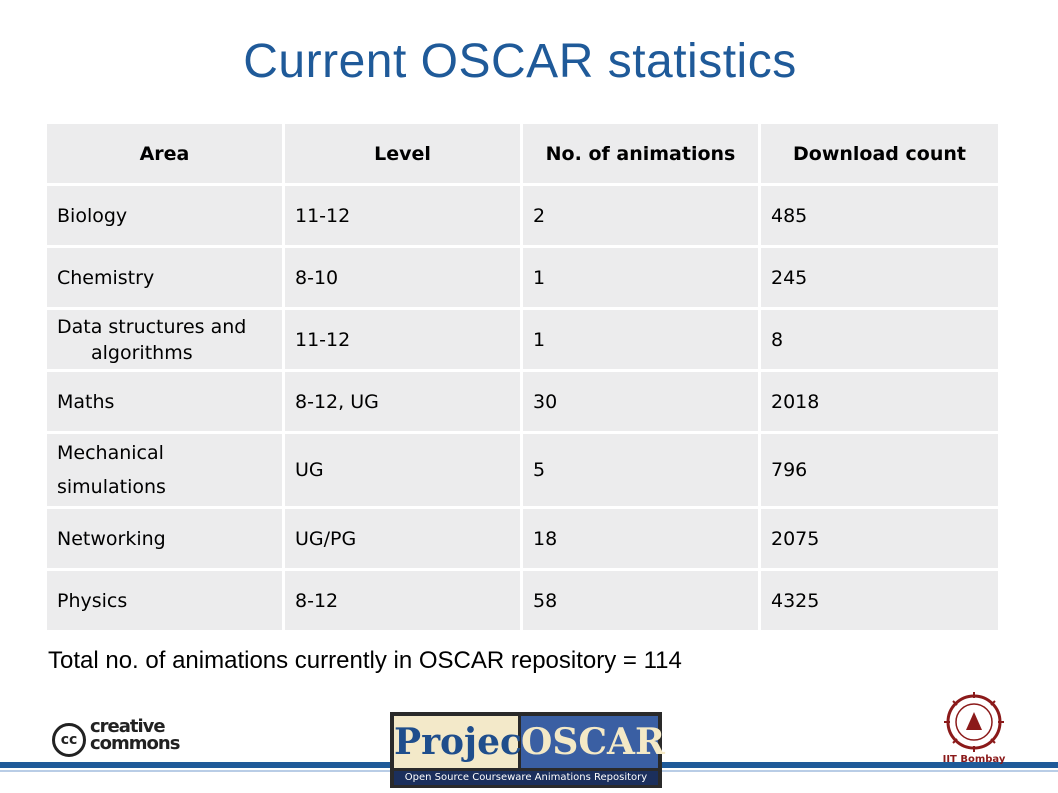 Image resolution: width=1058 pixels, height=793 pixels. I want to click on cell-downloads: 4325, so click(879, 600).